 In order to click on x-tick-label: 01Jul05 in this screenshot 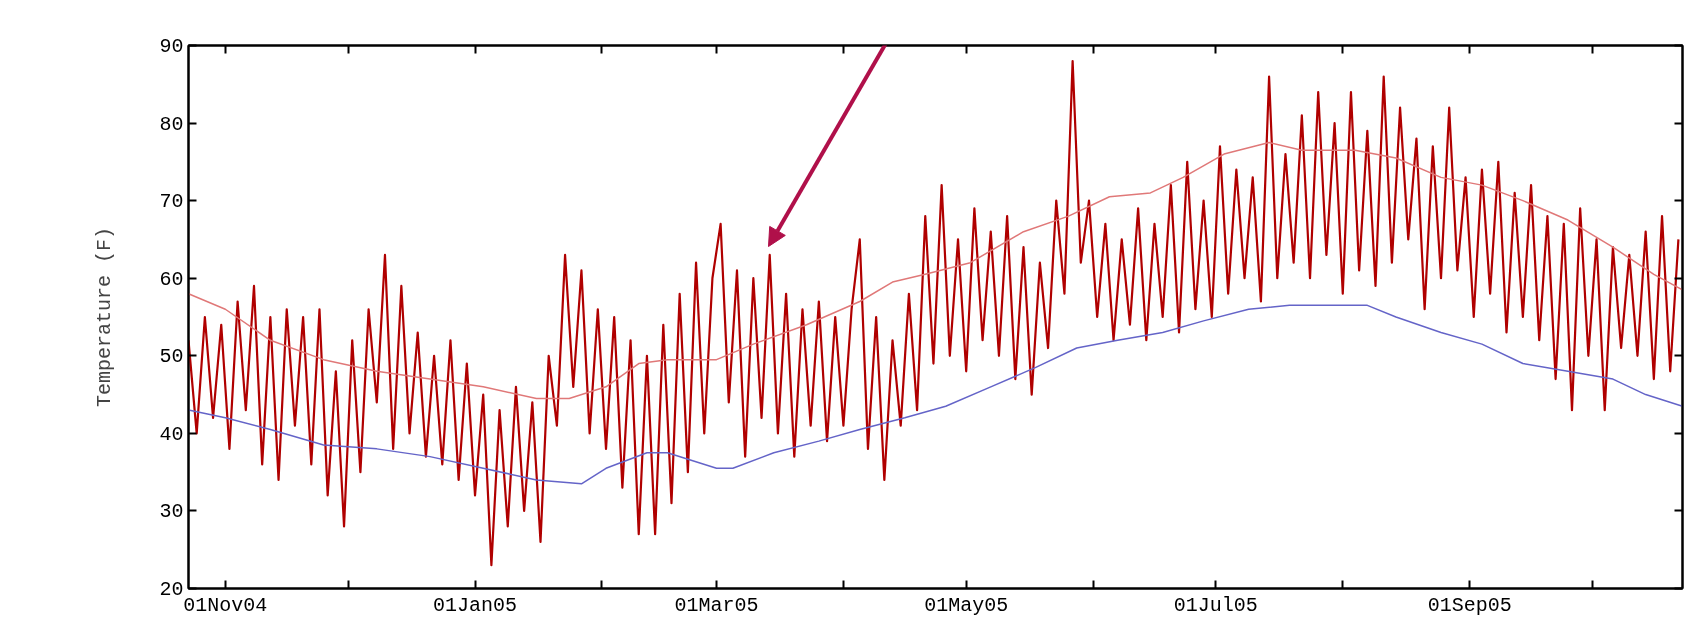, I will do `click(1215, 605)`.